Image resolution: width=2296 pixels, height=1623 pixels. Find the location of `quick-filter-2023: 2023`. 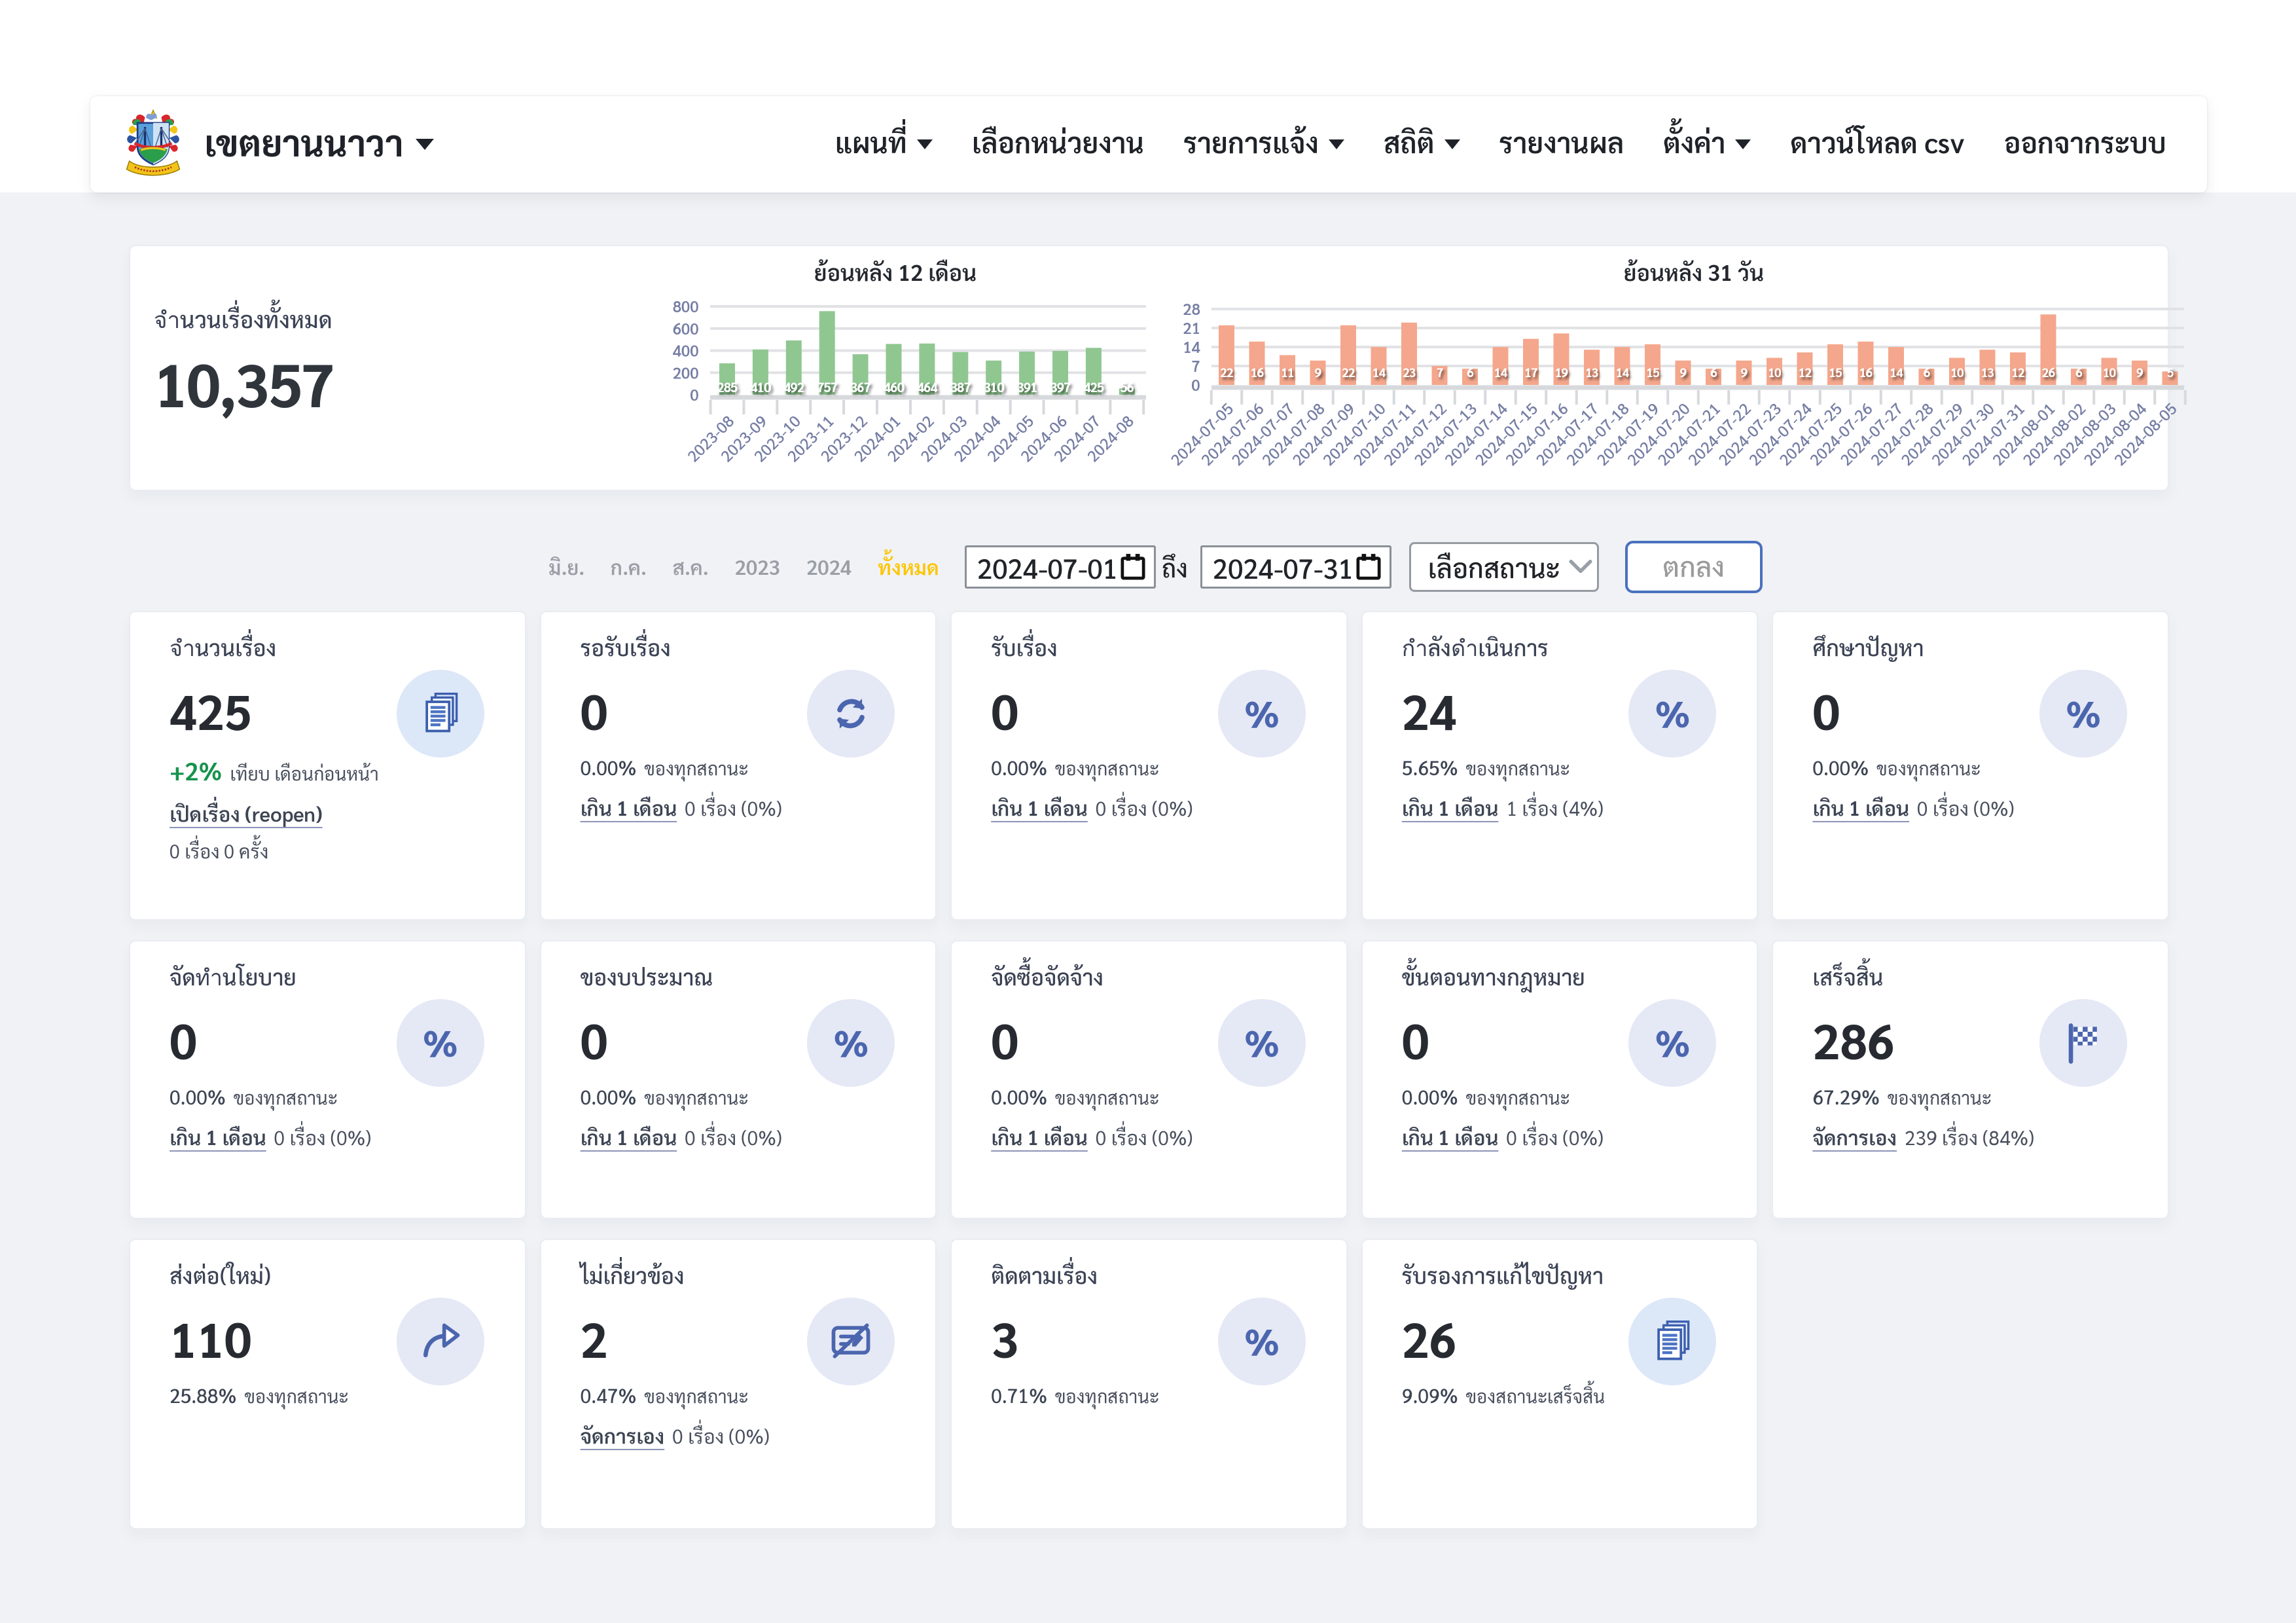

quick-filter-2023: 2023 is located at coordinates (757, 567).